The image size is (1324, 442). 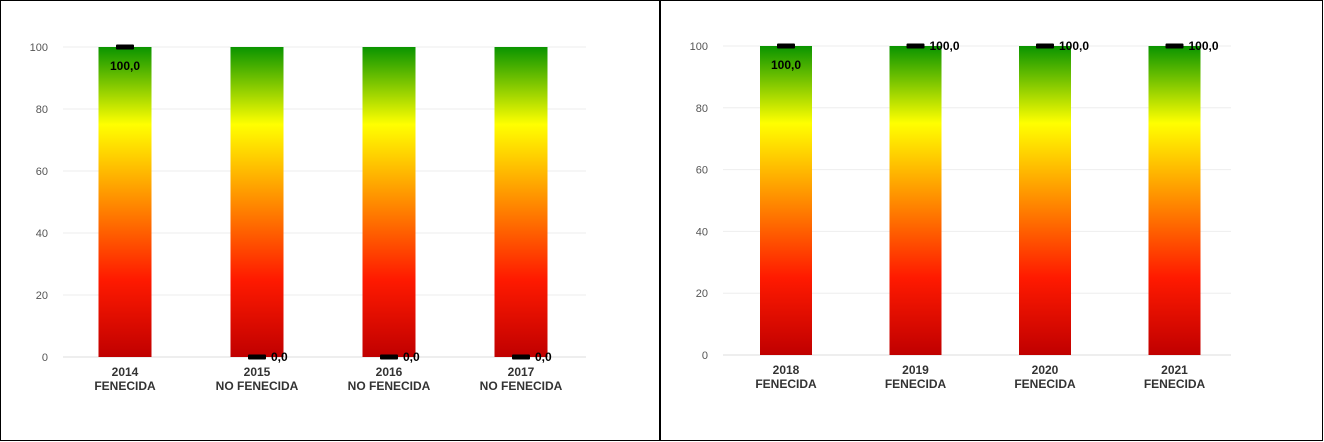 What do you see at coordinates (521, 202) in the screenshot?
I see `bar-2017` at bounding box center [521, 202].